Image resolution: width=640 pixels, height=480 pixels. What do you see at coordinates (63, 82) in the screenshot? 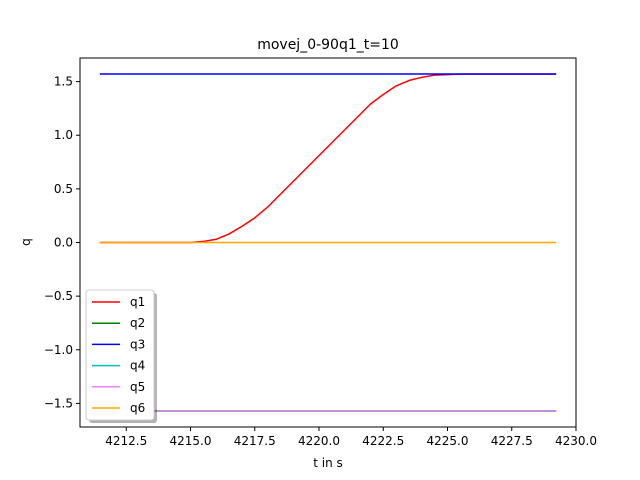
I see `y-tick-label: 1.5` at bounding box center [63, 82].